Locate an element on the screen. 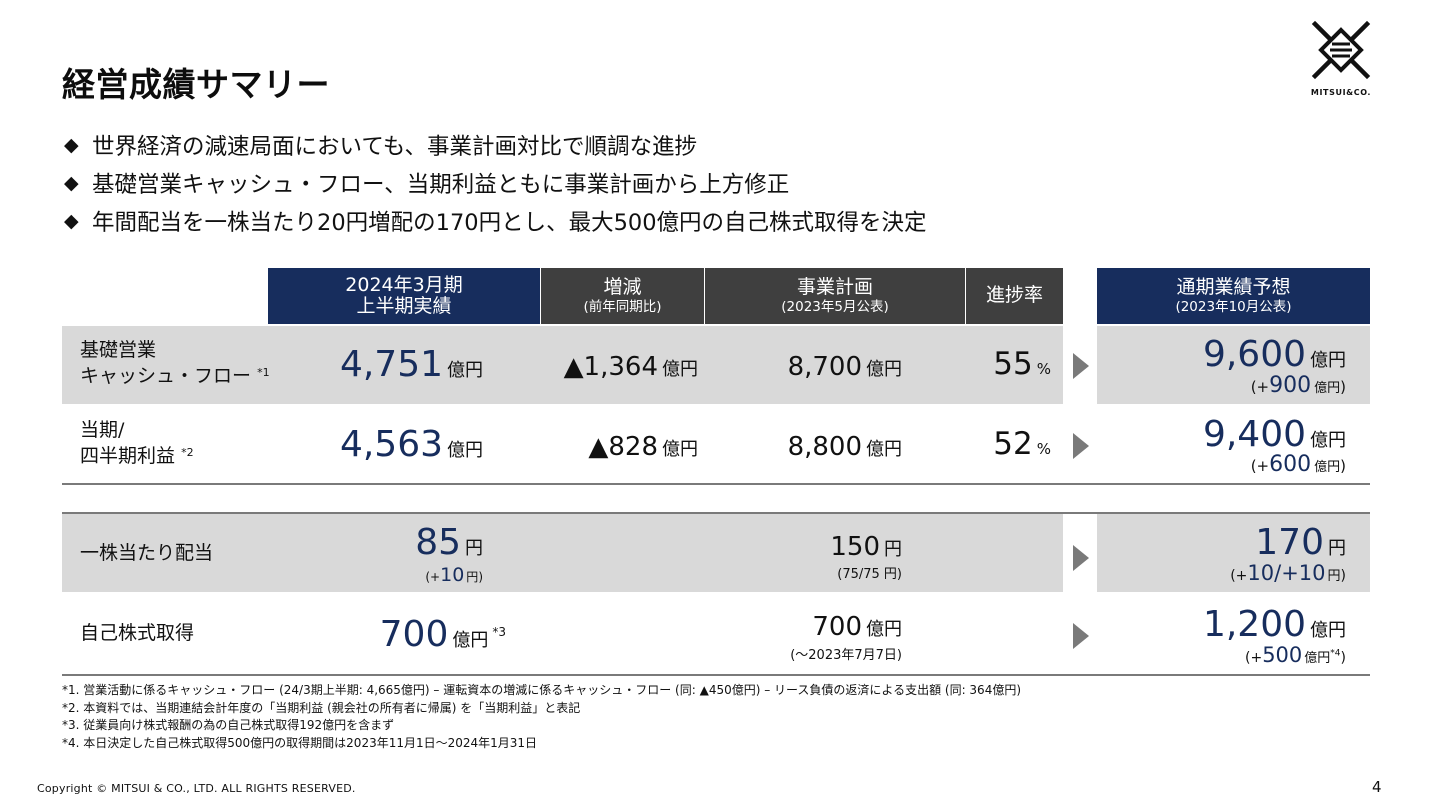 Image resolution: width=1436 pixels, height=806 pixels. logo-text: MITSUI&CO. is located at coordinates (1341, 92).